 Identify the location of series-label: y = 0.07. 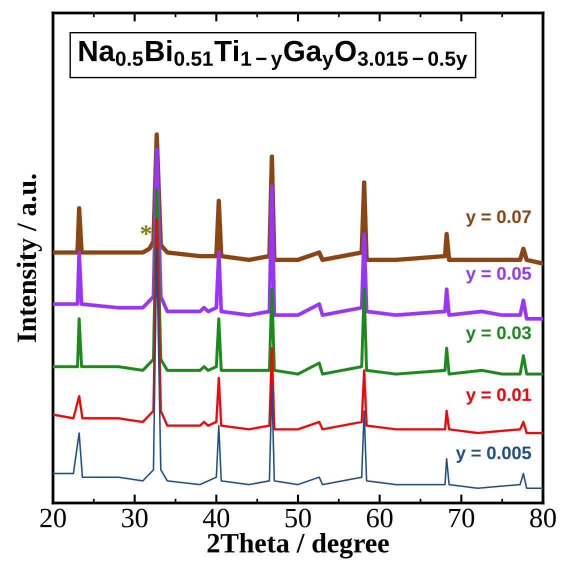
(498, 218).